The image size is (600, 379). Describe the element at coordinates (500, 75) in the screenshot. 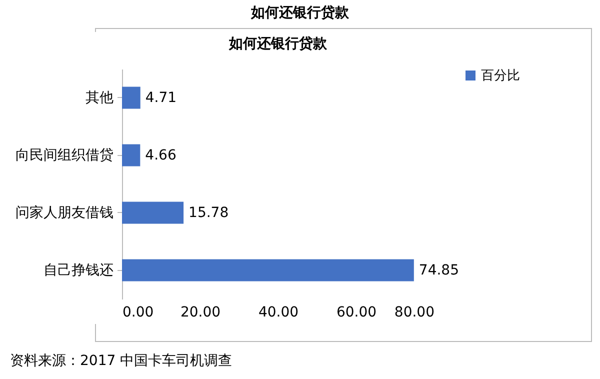

I see `legend-label: 百分比` at that location.